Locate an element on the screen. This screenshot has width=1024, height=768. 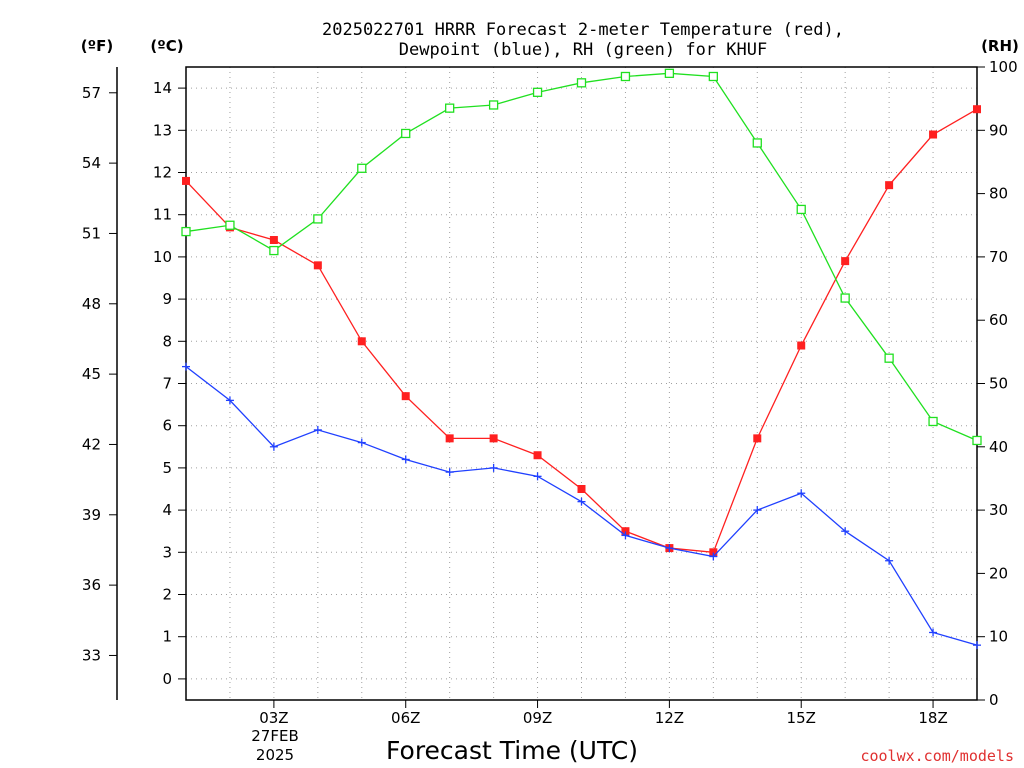
tick-label-x: 15Z is located at coordinates (801, 718).